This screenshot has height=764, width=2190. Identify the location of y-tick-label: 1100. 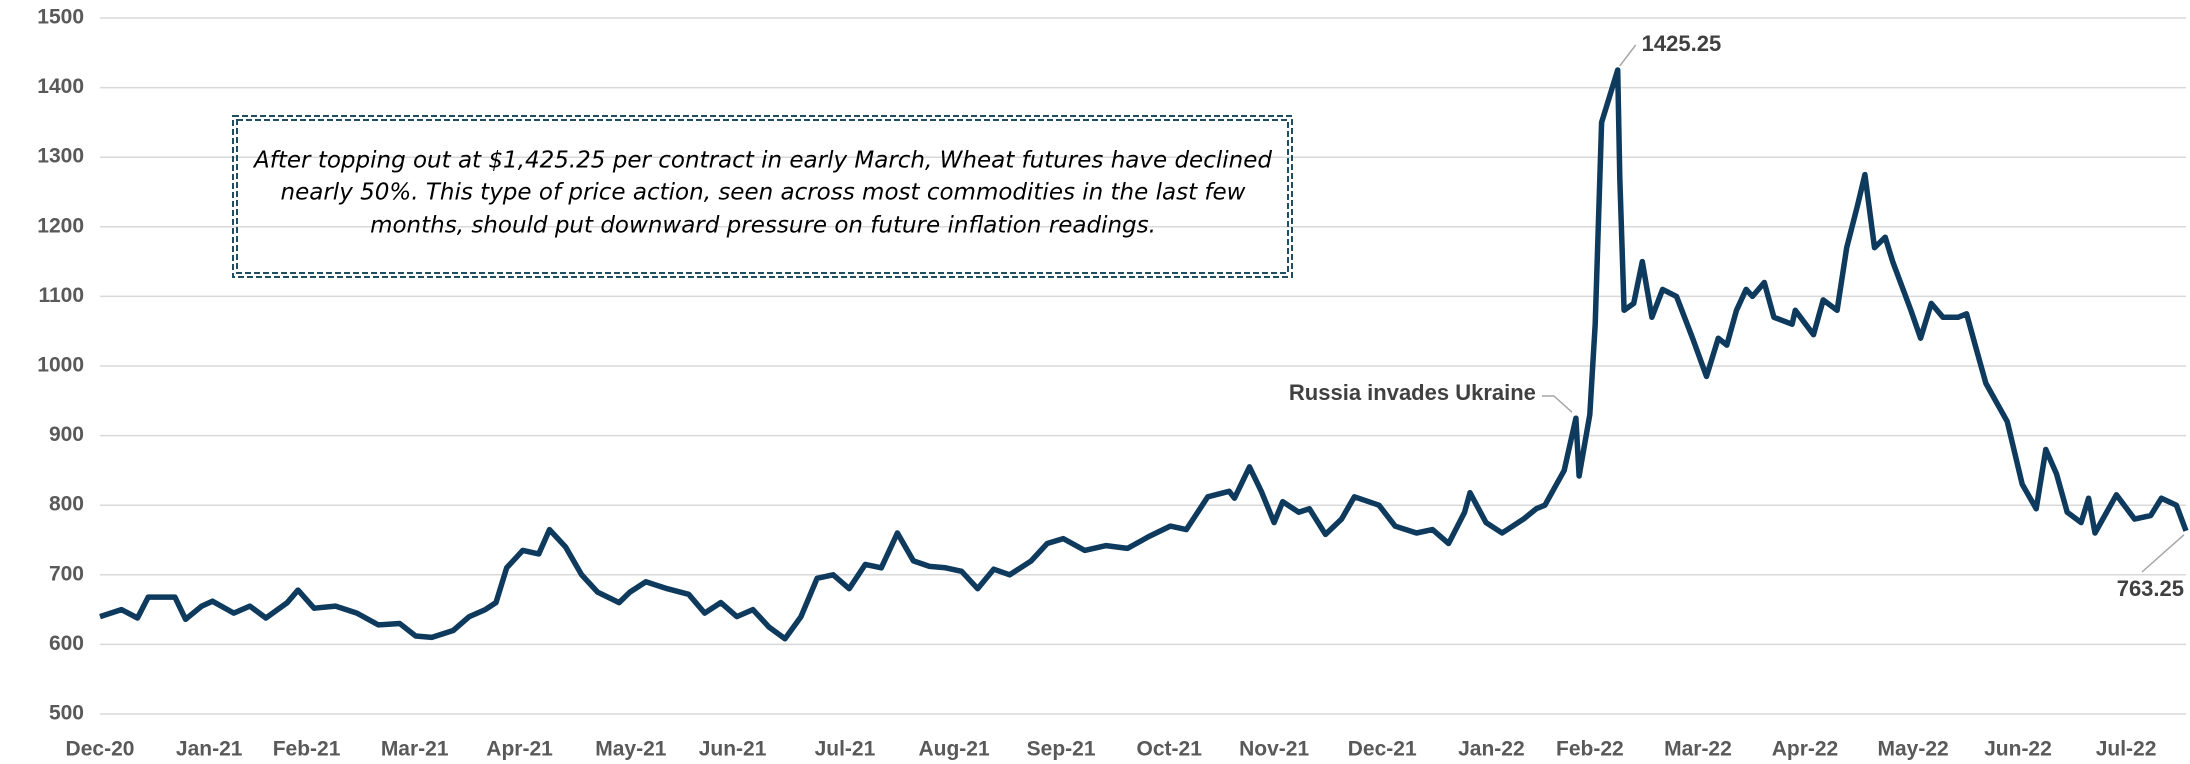
(61, 295).